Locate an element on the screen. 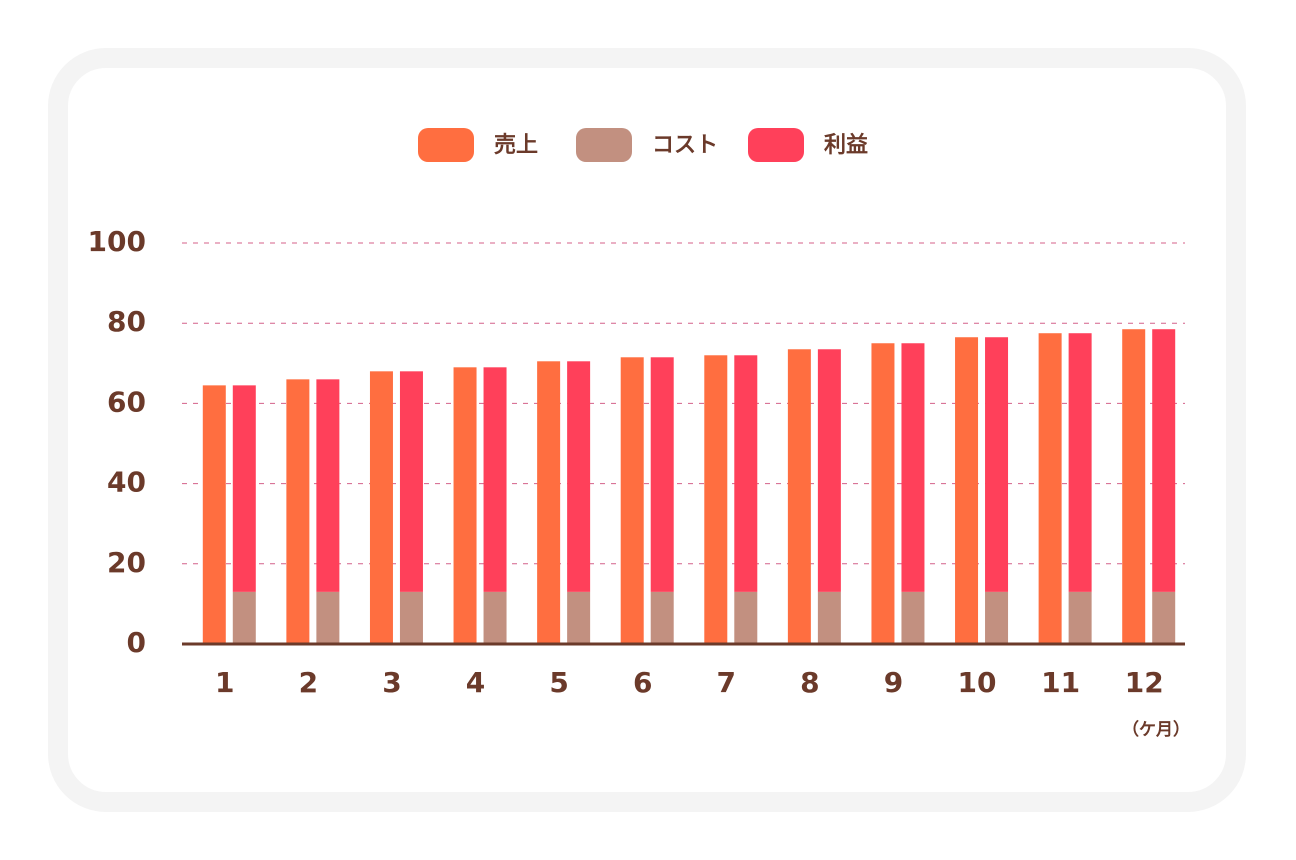 This screenshot has width=1296, height=860. x-tick-label: 3 is located at coordinates (391, 682).